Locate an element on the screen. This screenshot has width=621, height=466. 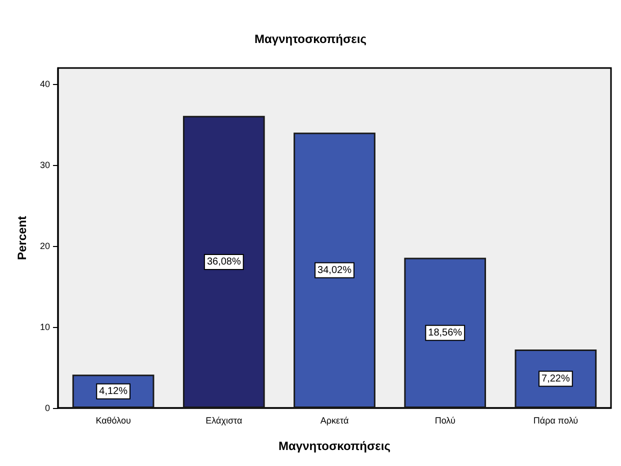
data-label: 18,56% is located at coordinates (445, 332).